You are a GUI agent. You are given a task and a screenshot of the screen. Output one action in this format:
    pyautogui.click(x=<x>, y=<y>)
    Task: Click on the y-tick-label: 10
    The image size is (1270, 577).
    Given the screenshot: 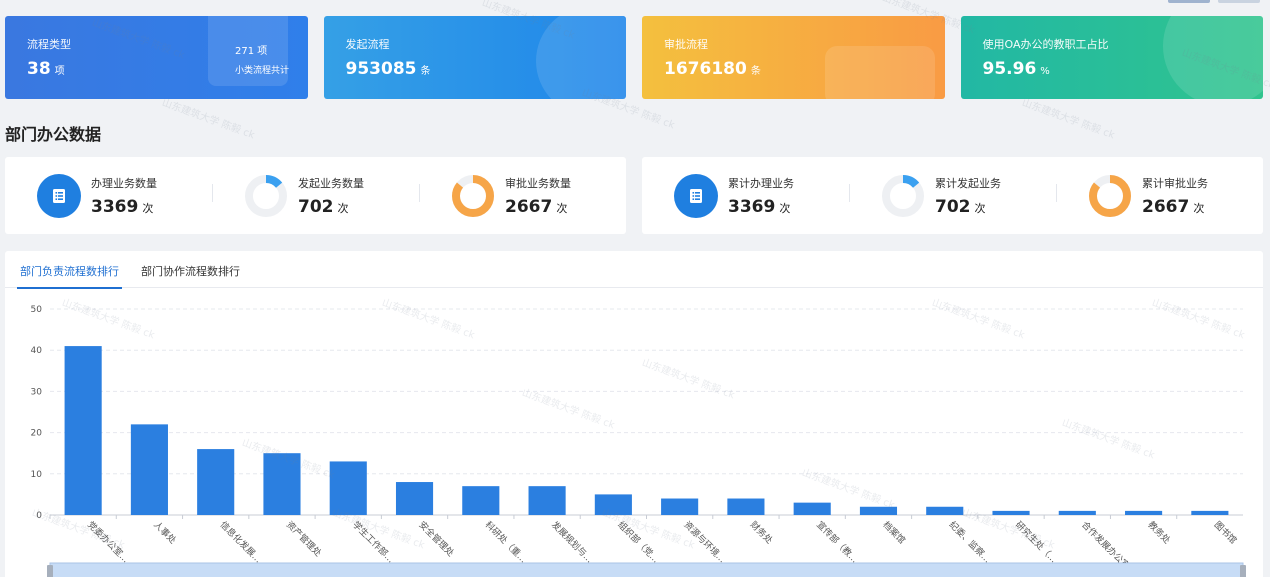 What is the action you would take?
    pyautogui.click(x=37, y=475)
    